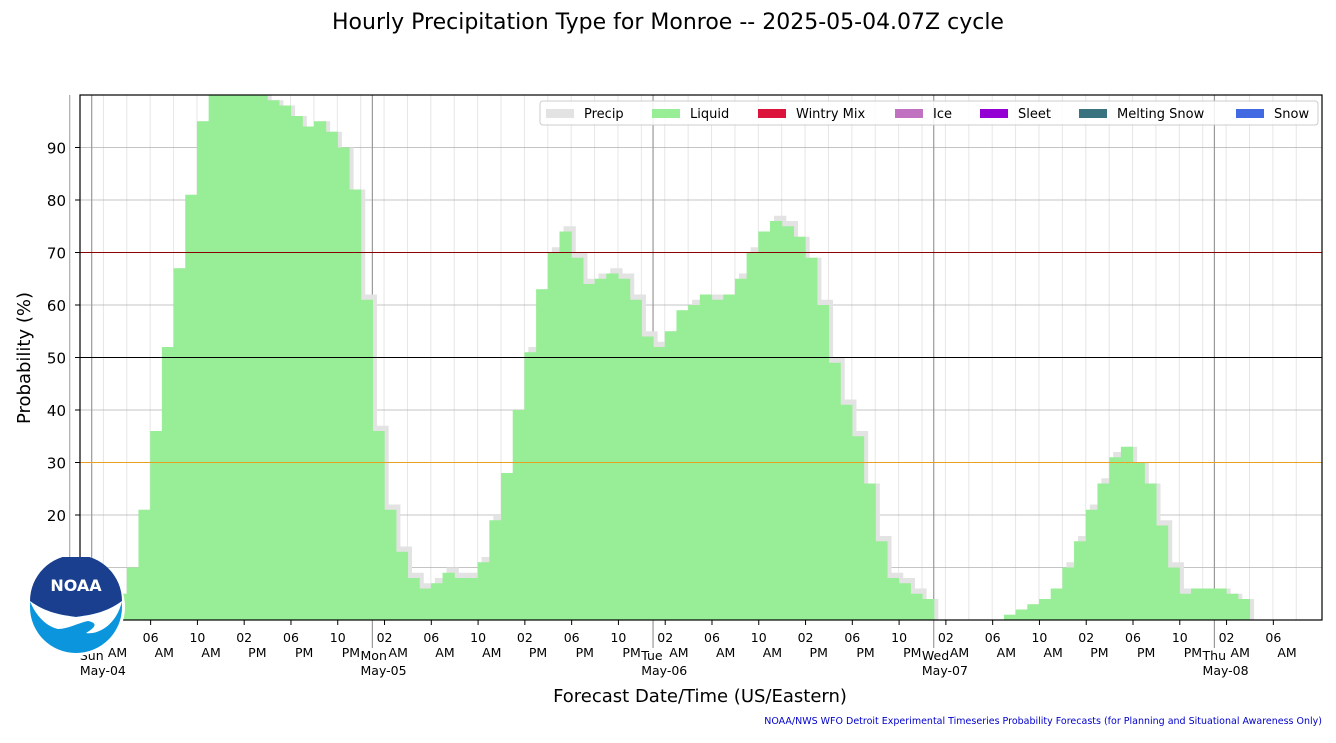 The height and width of the screenshot is (743, 1336). Describe the element at coordinates (772, 113) in the screenshot. I see `legend-swatch-wintry-mix` at that location.